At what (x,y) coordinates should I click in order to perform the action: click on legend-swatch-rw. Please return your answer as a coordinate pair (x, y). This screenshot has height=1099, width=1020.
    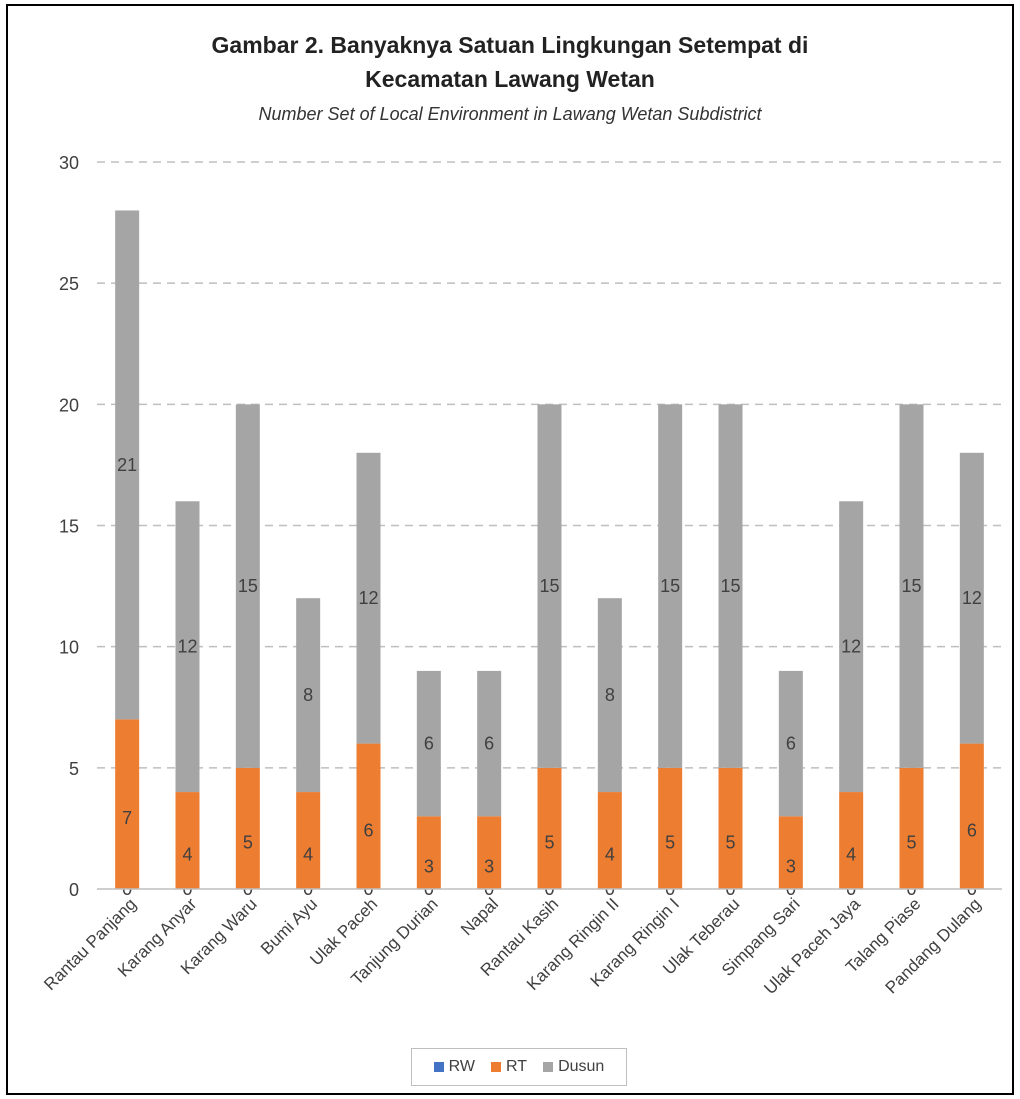
    Looking at the image, I should click on (438, 1067).